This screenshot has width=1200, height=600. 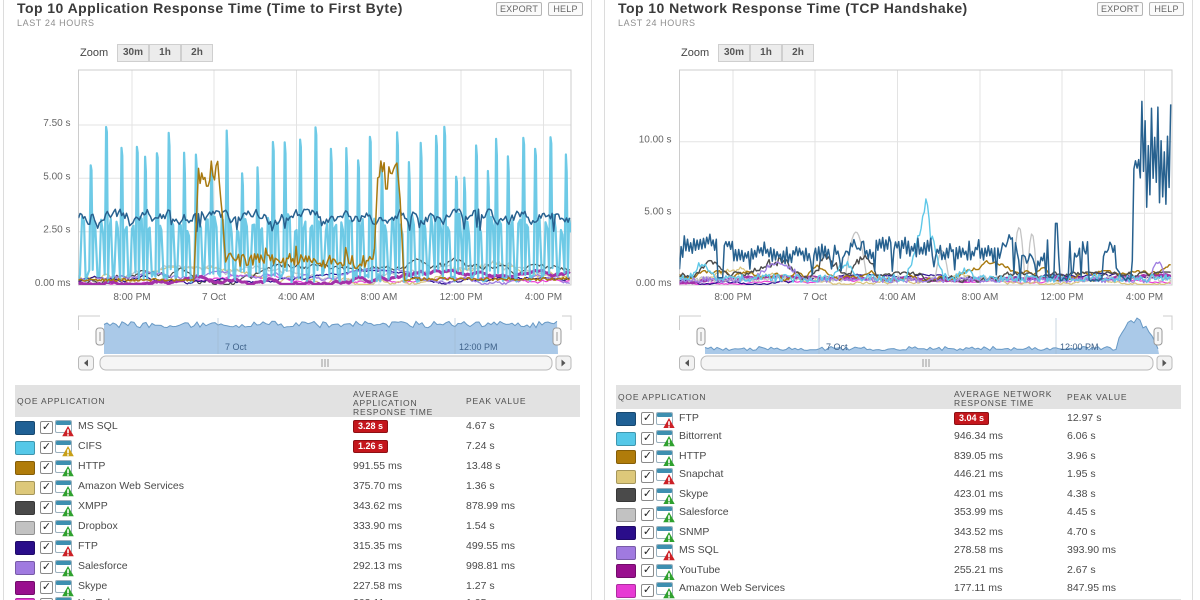 What do you see at coordinates (655, 140) in the screenshot?
I see `svg-text: 10.00 s` at bounding box center [655, 140].